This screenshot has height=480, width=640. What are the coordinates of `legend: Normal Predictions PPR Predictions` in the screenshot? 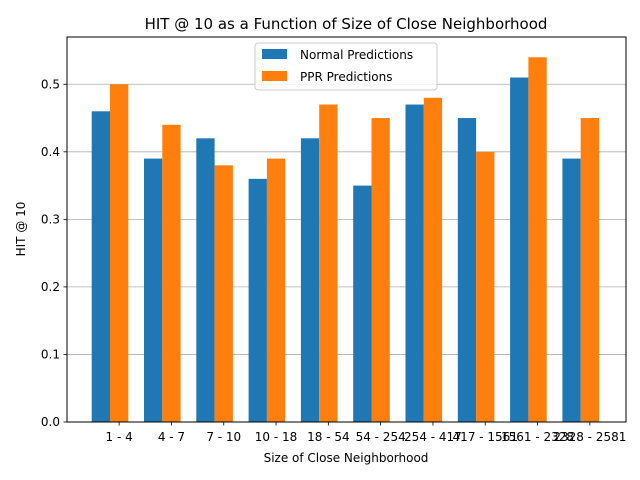 It's located at (346, 66).